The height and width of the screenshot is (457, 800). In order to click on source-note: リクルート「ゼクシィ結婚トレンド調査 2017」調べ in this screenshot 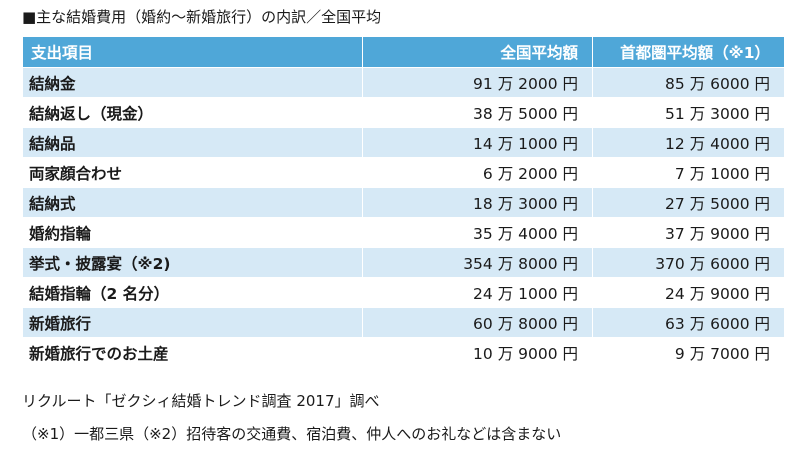, I will do `click(201, 401)`.